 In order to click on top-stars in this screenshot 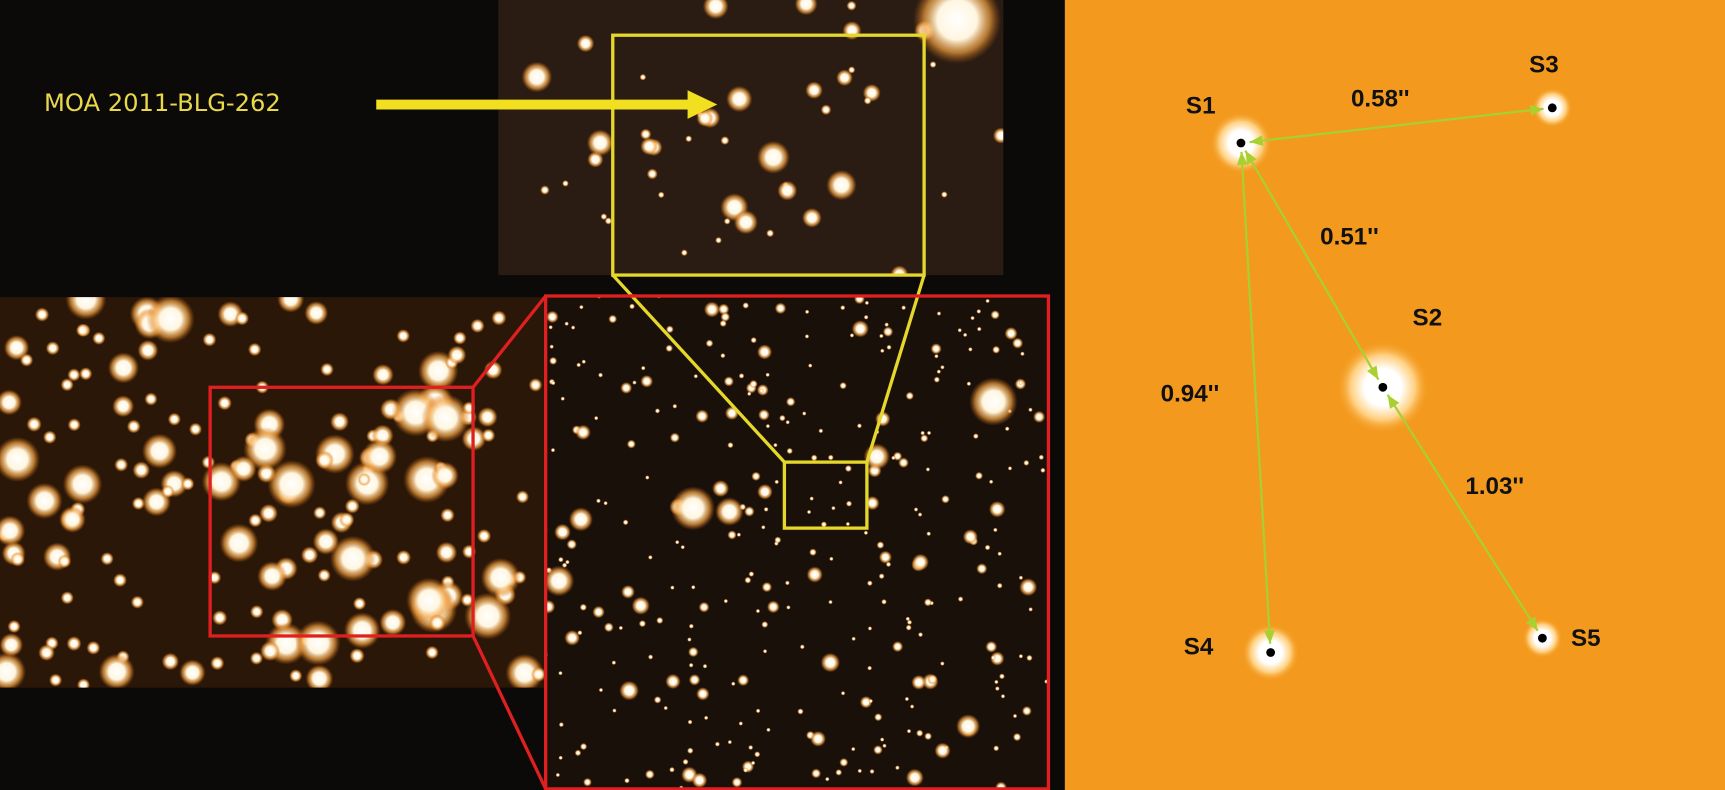, I will do `click(762, 138)`.